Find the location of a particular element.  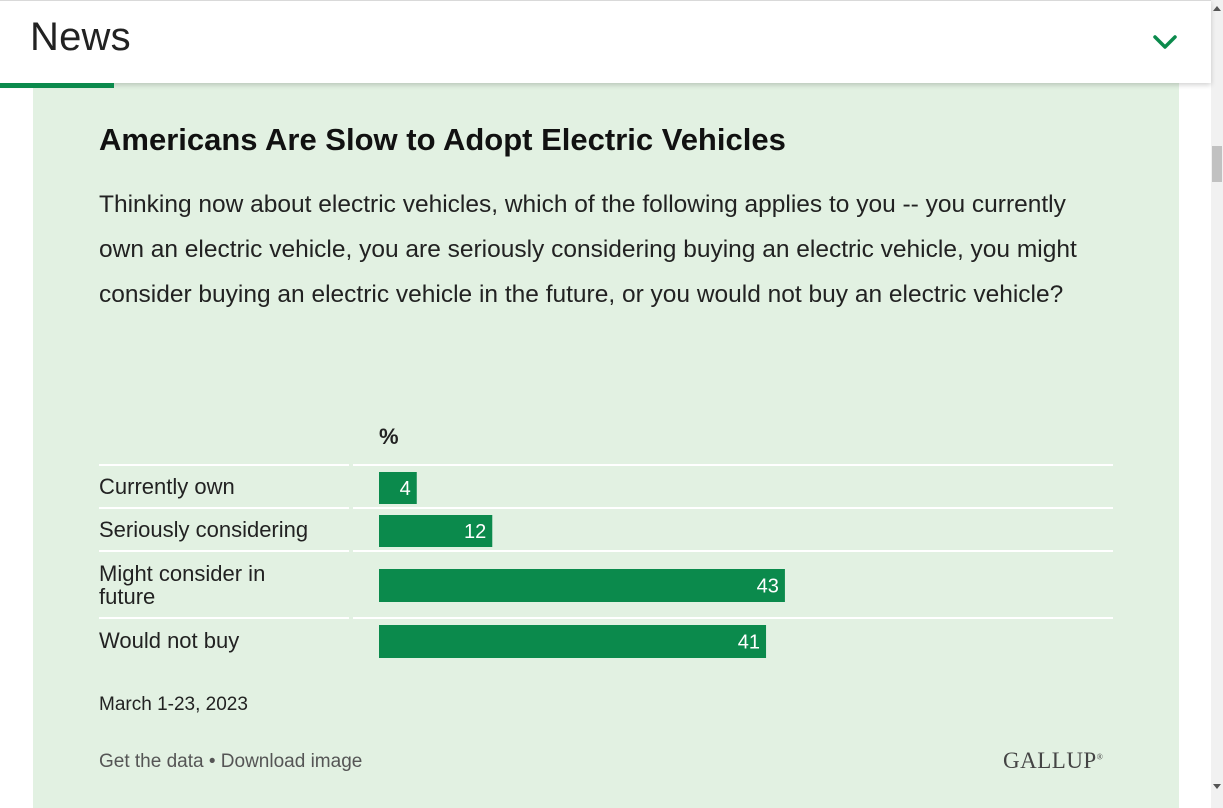

footer-links: Get the data • Download image is located at coordinates (230, 762).